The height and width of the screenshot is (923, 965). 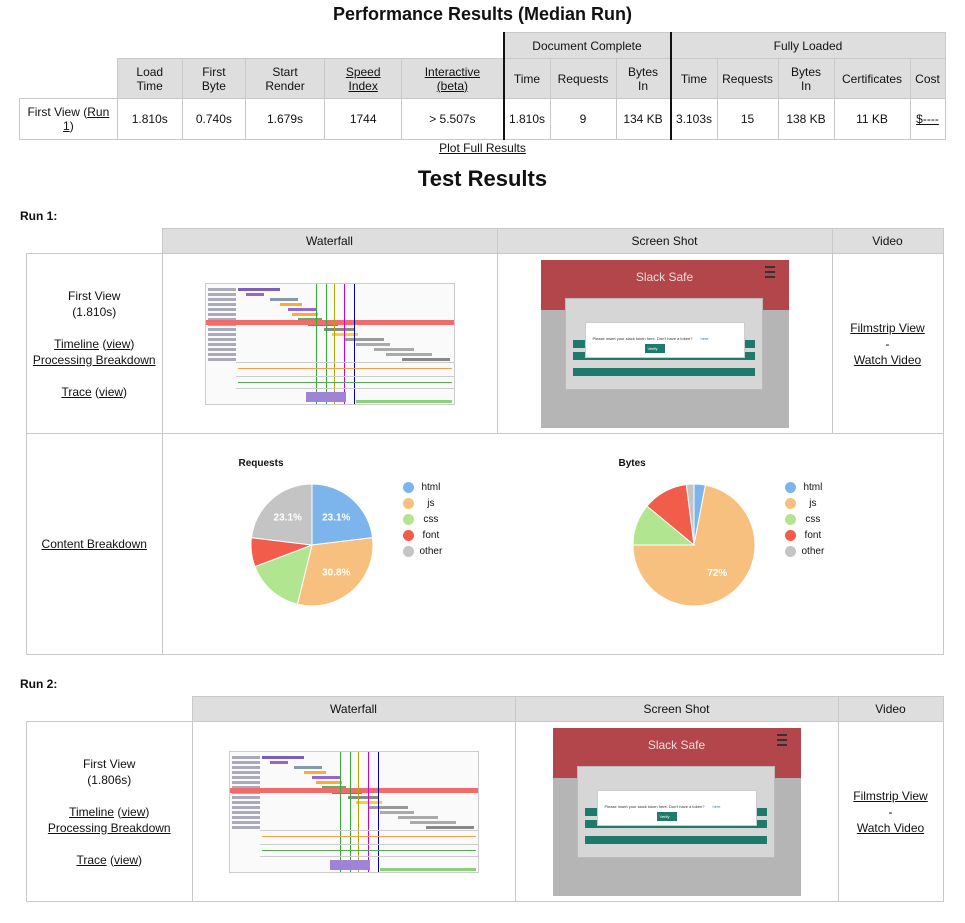 I want to click on run-1-link-number: 1, so click(x=66, y=126).